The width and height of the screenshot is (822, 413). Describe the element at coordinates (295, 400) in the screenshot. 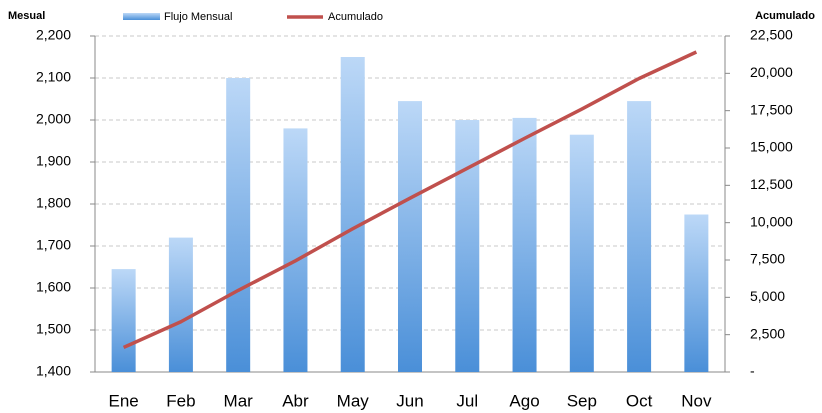

I see `x-tick-label: Abr` at that location.